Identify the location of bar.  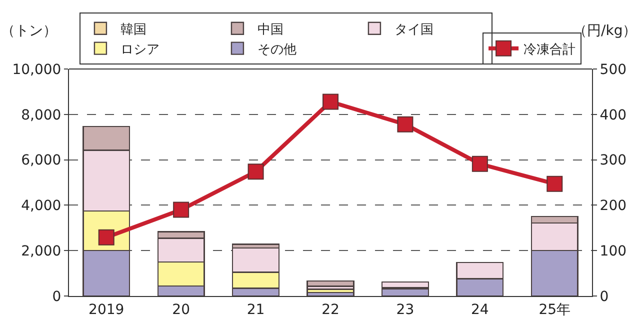
(330, 283).